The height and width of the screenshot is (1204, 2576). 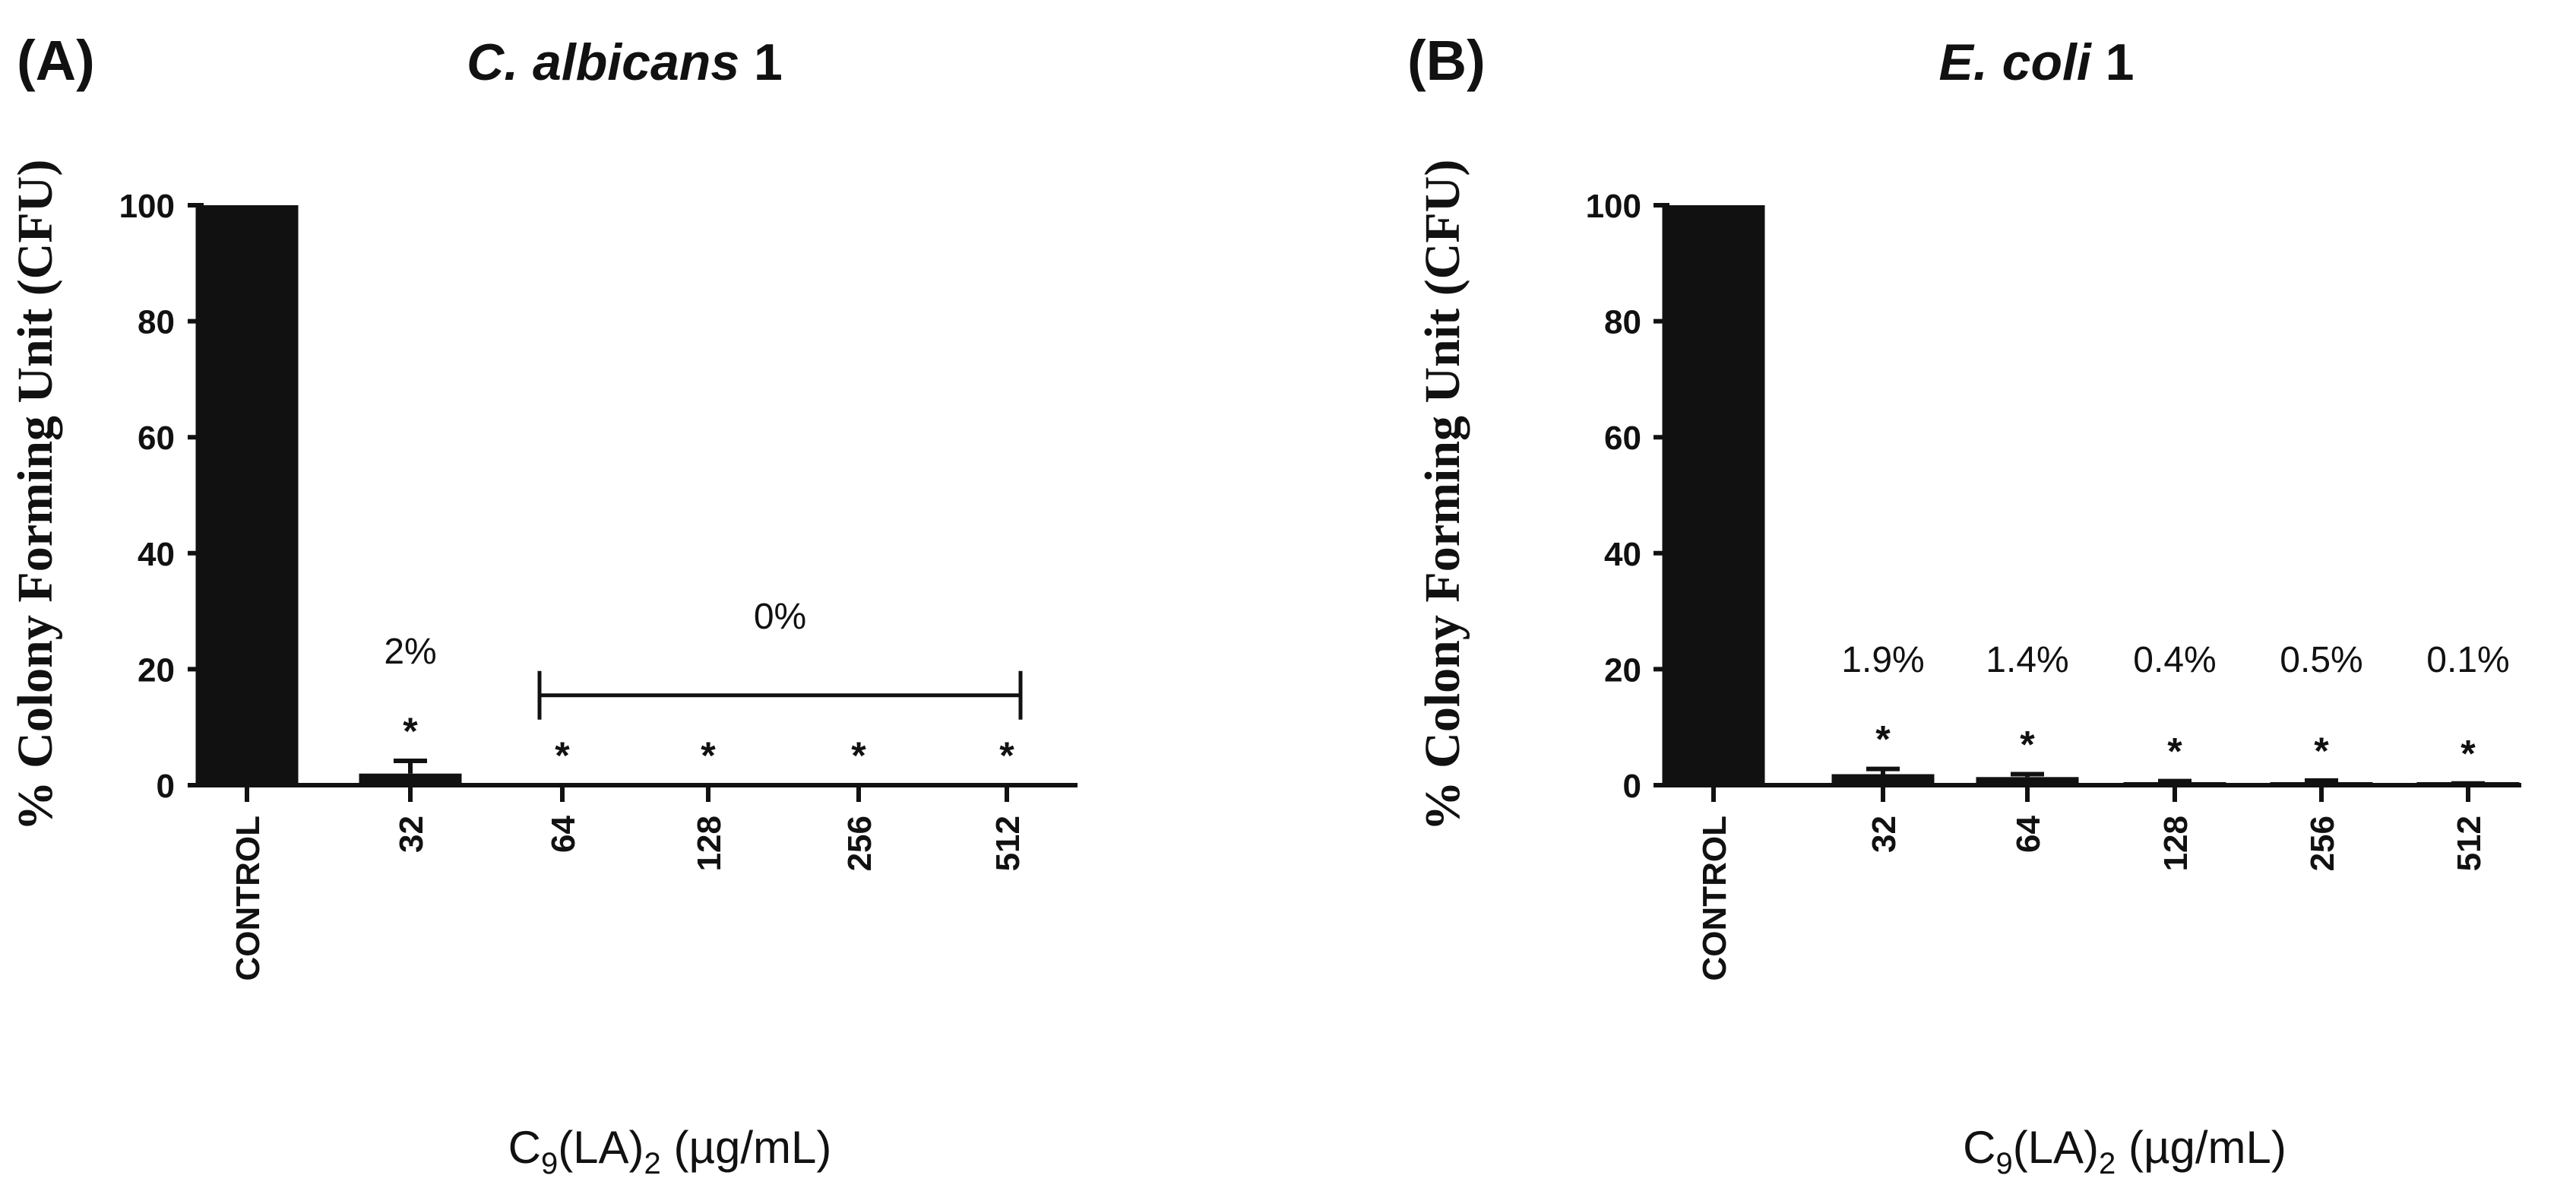 I want to click on chart-title-species: E. coli, so click(x=2016, y=62).